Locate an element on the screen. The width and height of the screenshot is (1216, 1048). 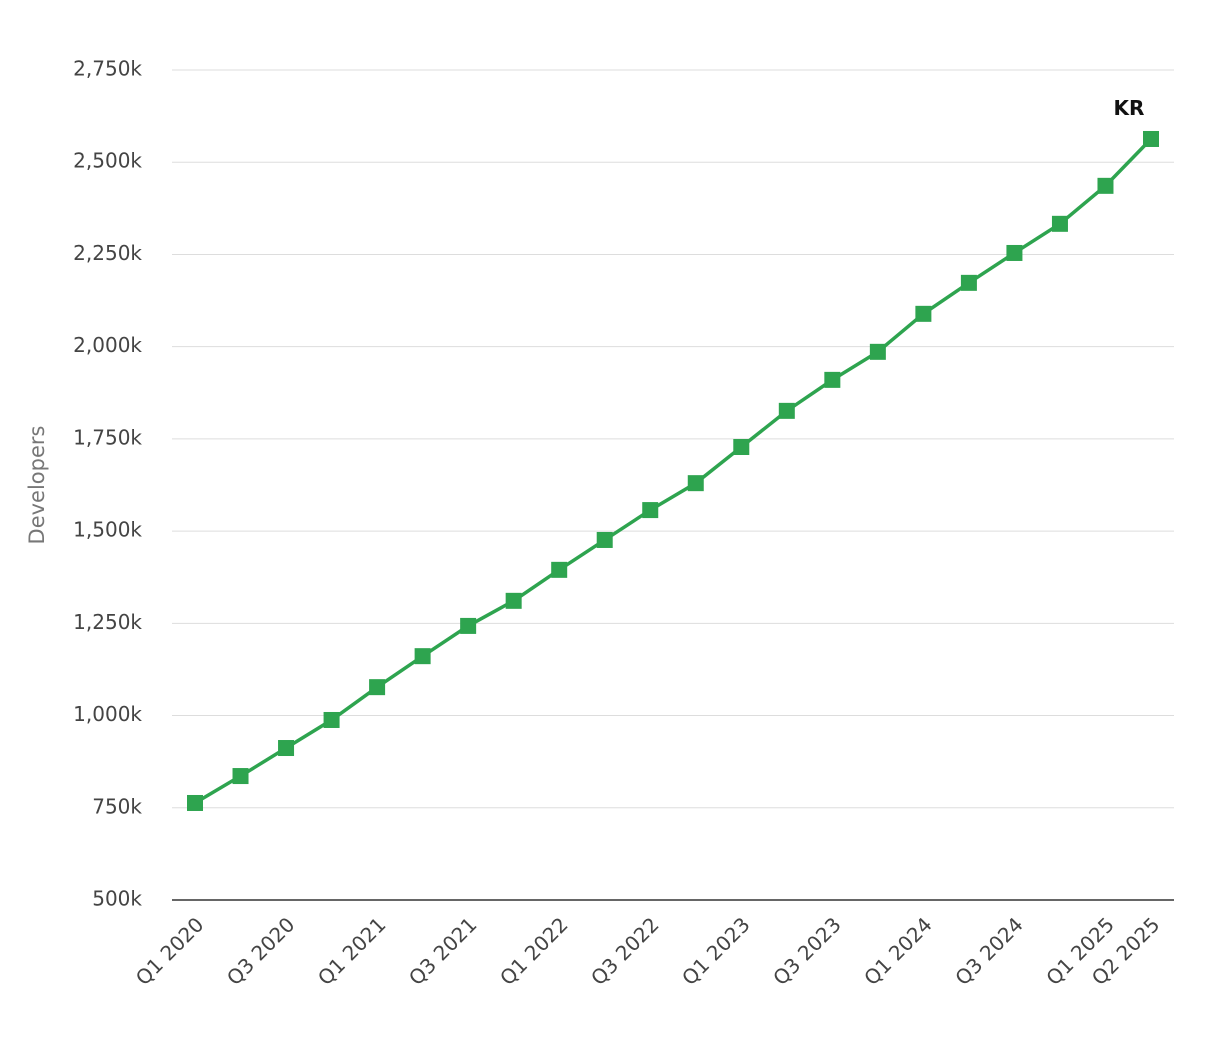
x-tick-label: Q3 2024 is located at coordinates (989, 951).